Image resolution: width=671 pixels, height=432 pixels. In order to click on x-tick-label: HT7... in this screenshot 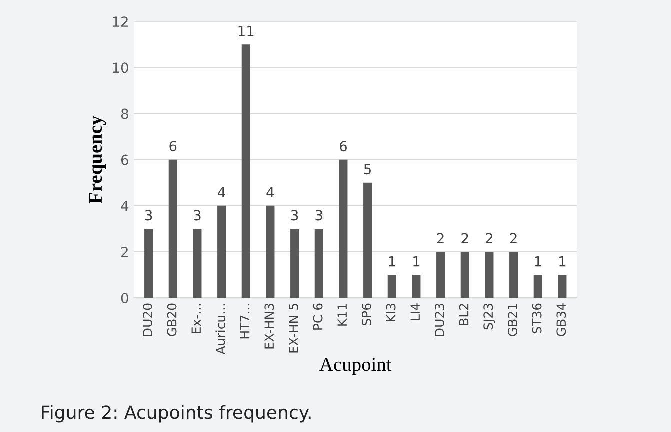, I will do `click(245, 321)`.